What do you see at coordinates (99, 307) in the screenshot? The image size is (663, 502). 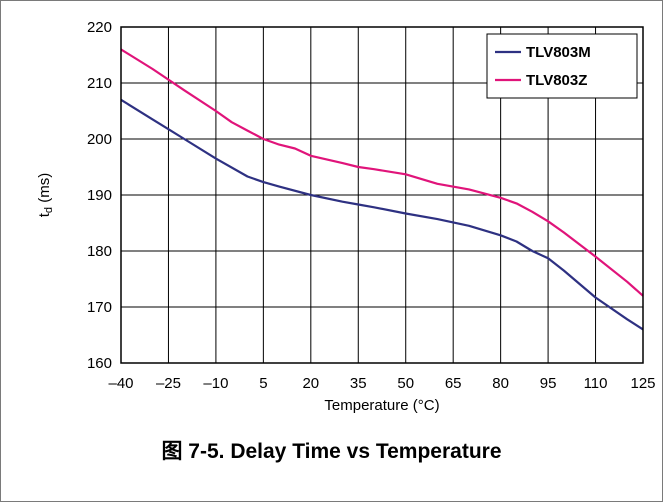 I see `y-tick-label: 170` at bounding box center [99, 307].